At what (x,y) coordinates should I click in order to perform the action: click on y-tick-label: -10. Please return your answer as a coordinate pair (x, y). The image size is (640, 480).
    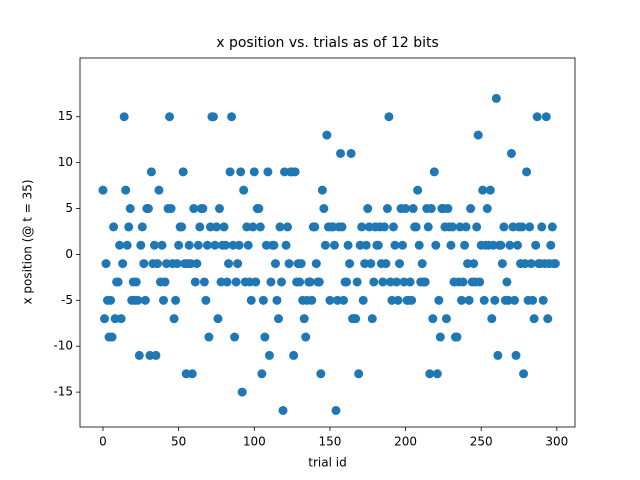
    Looking at the image, I should click on (63, 346).